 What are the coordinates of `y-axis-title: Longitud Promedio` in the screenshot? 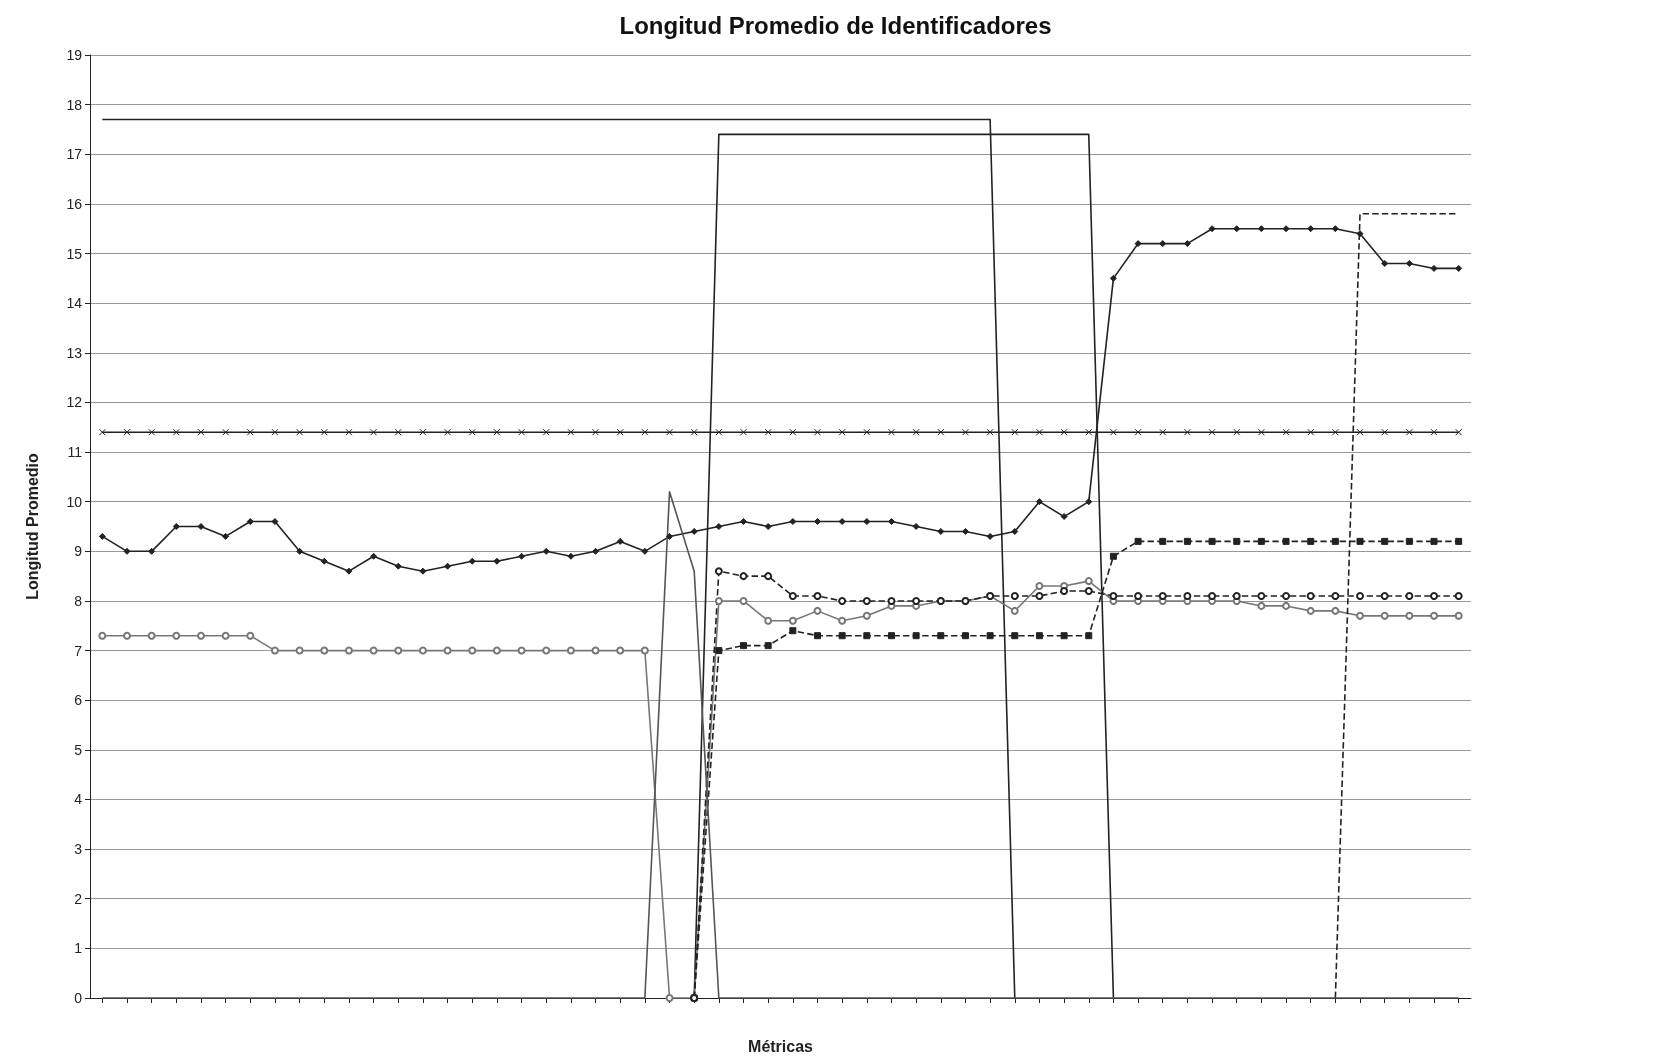 It's located at (32, 526).